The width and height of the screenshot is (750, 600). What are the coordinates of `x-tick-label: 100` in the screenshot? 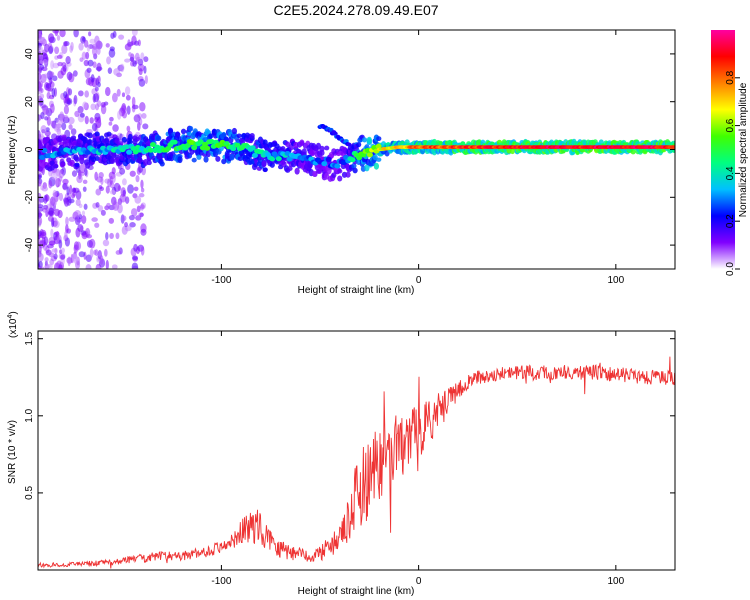 It's located at (615, 581).